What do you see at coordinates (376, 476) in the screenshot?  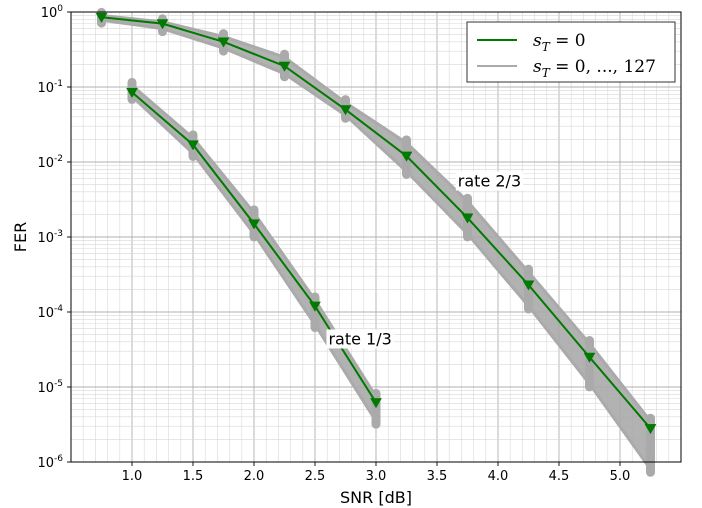 I see `x-tick-label: 3.0` at bounding box center [376, 476].